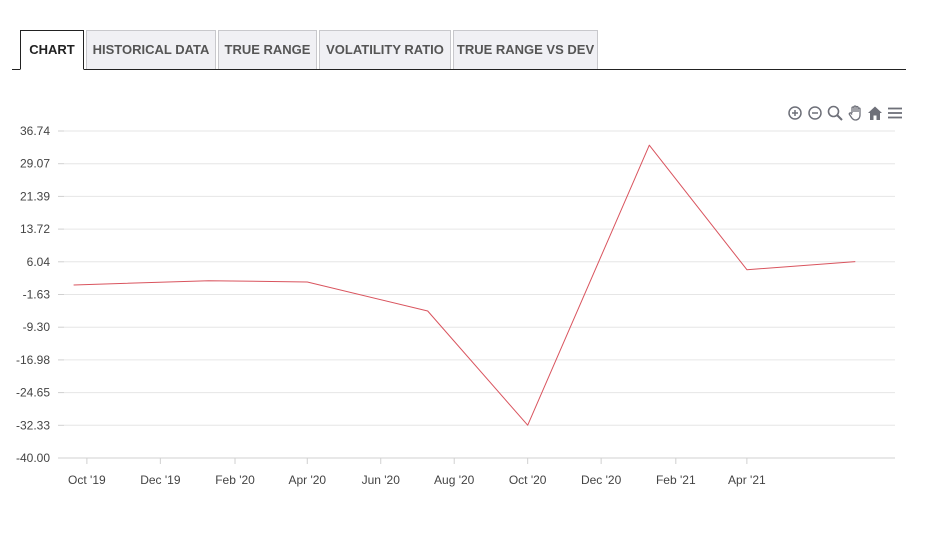 This screenshot has height=535, width=925. I want to click on y-tick-label: 21.39, so click(35, 196).